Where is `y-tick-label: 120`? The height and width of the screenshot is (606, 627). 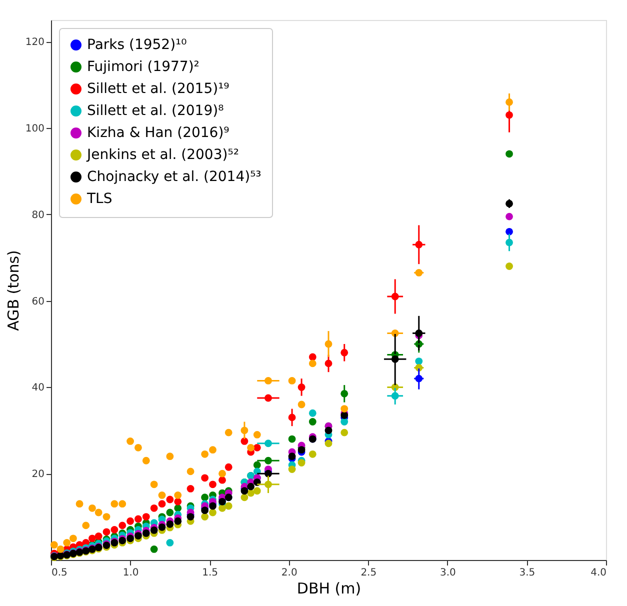
y-tick-label: 120 is located at coordinates (34, 42).